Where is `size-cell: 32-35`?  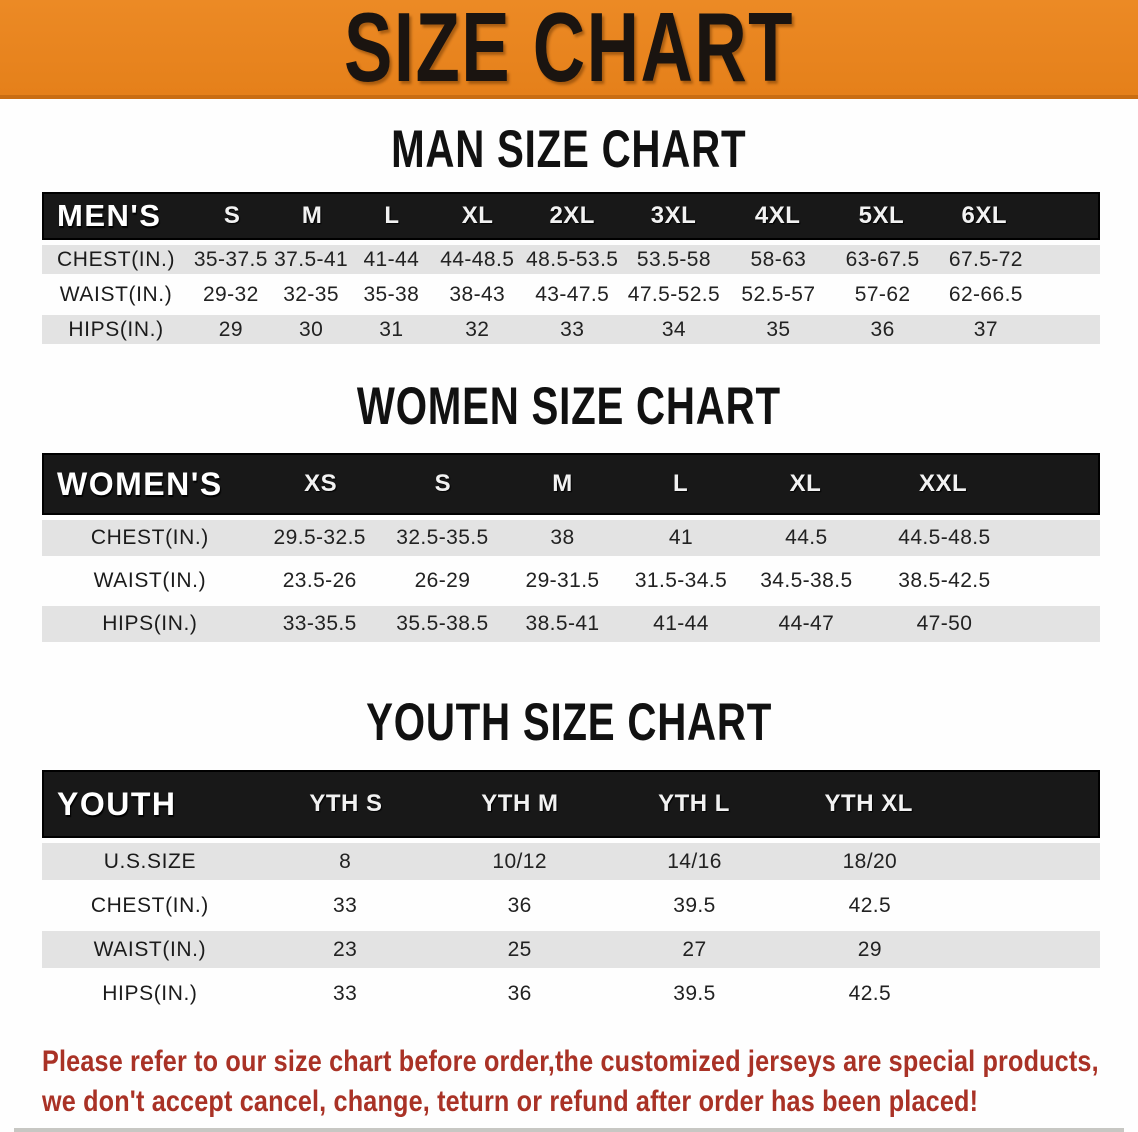 size-cell: 32-35 is located at coordinates (311, 294).